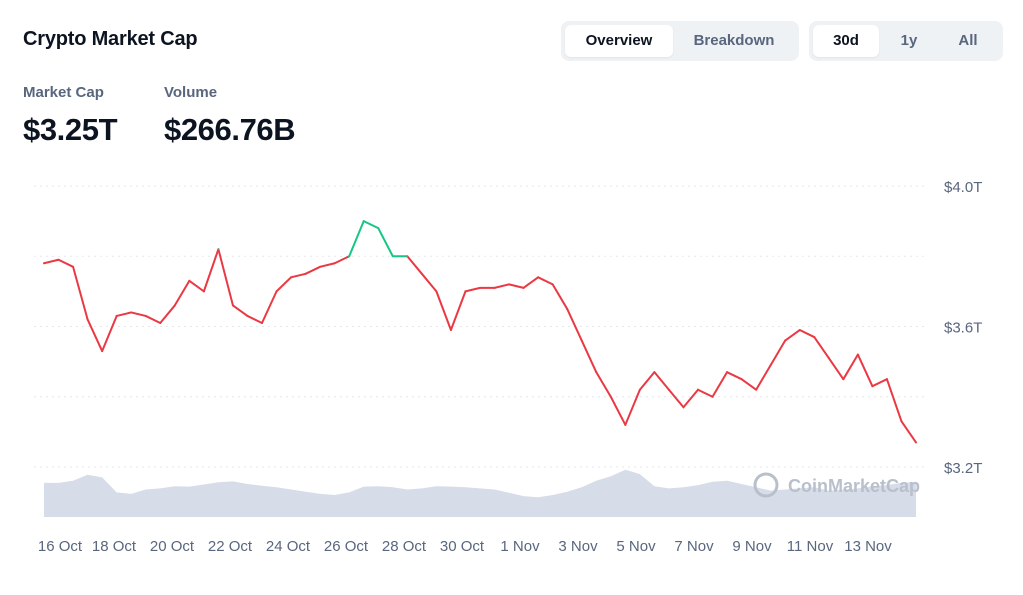  I want to click on x-tick-label: 20 Oct, so click(172, 546).